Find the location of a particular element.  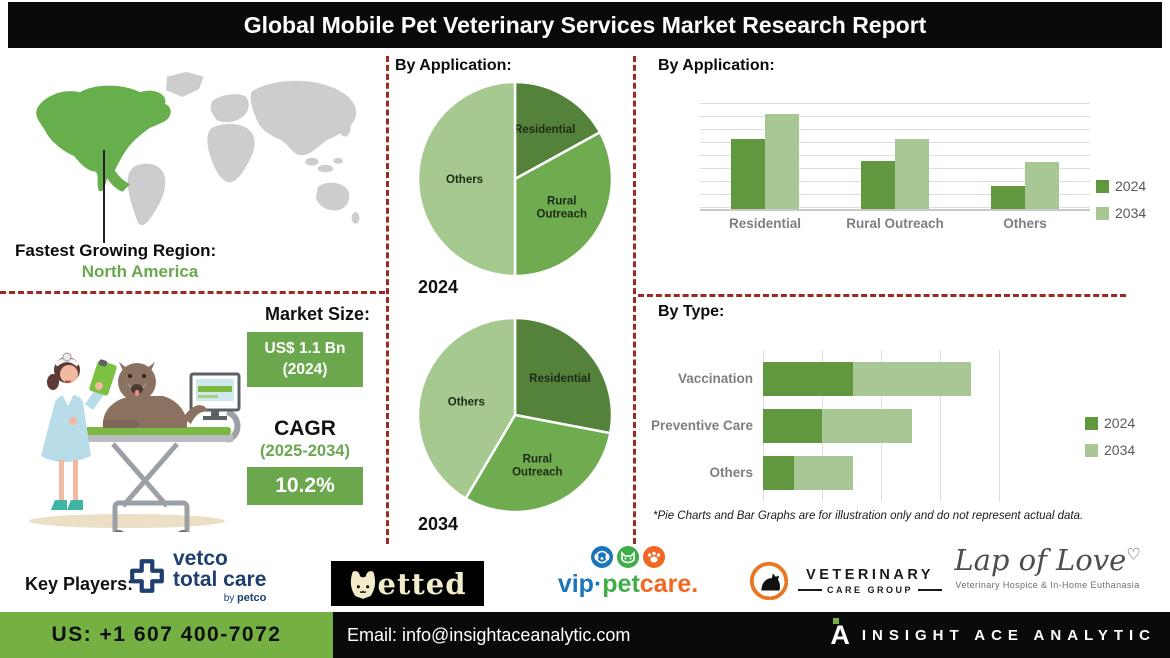

dog-circle-icon is located at coordinates (769, 581).